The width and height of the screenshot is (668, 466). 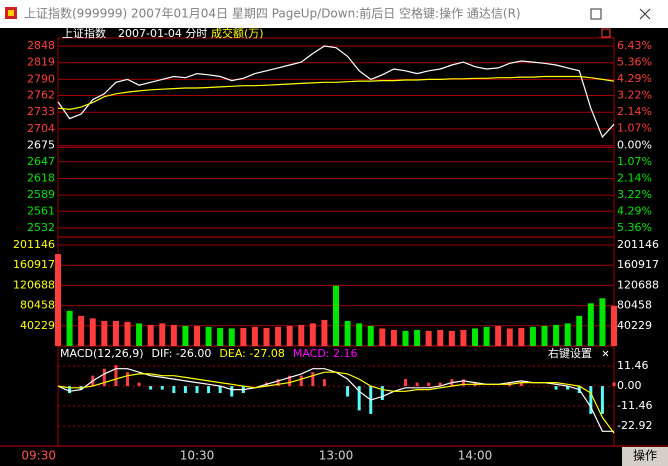 I want to click on chart-subtitle: 2007-01-04 分时, so click(x=162, y=33).